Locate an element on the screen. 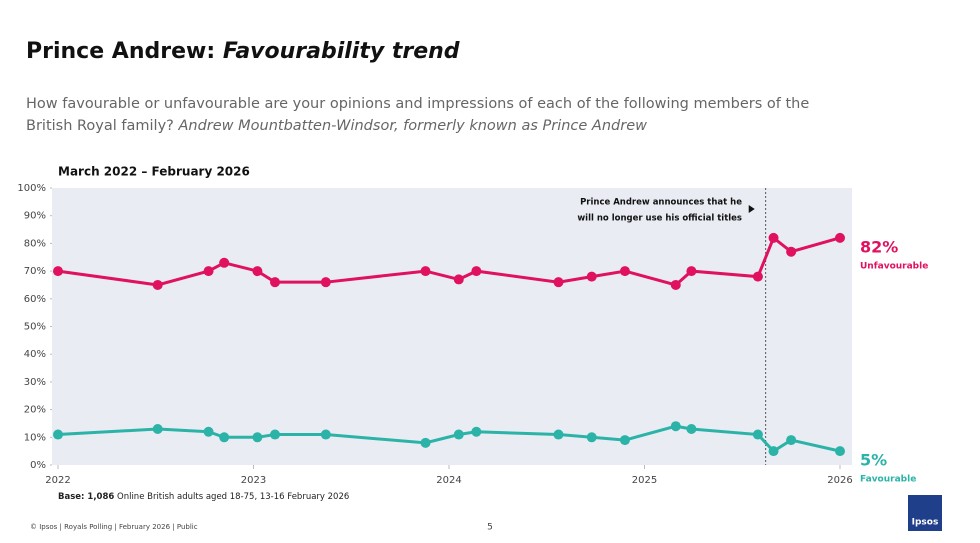 The height and width of the screenshot is (543, 980). annotation-text: Prince Andrew announces that he is located at coordinates (661, 203).